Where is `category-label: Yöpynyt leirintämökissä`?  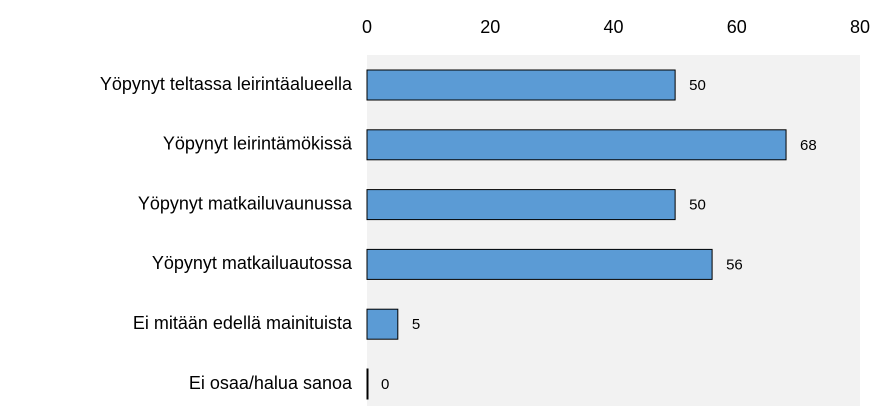
category-label: Yöpynyt leirintämökissä is located at coordinates (258, 144).